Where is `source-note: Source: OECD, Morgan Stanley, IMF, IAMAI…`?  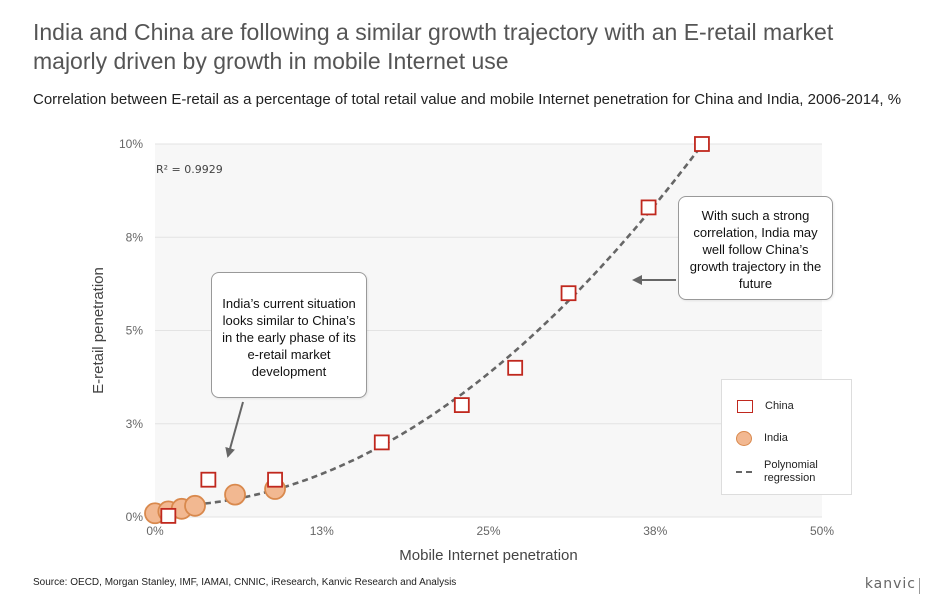
source-note: Source: OECD, Morgan Stanley, IMF, IAMAI… is located at coordinates (245, 582).